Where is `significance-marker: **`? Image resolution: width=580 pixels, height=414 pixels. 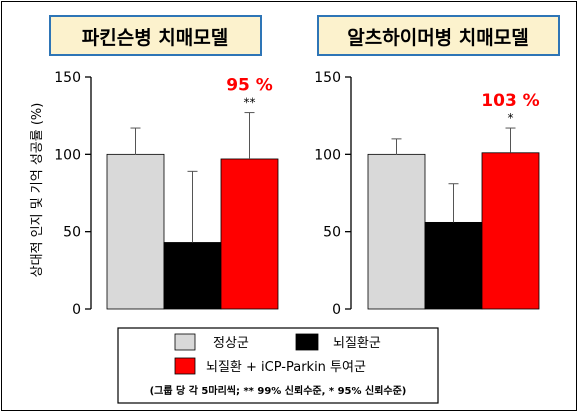 significance-marker: ** is located at coordinates (250, 103).